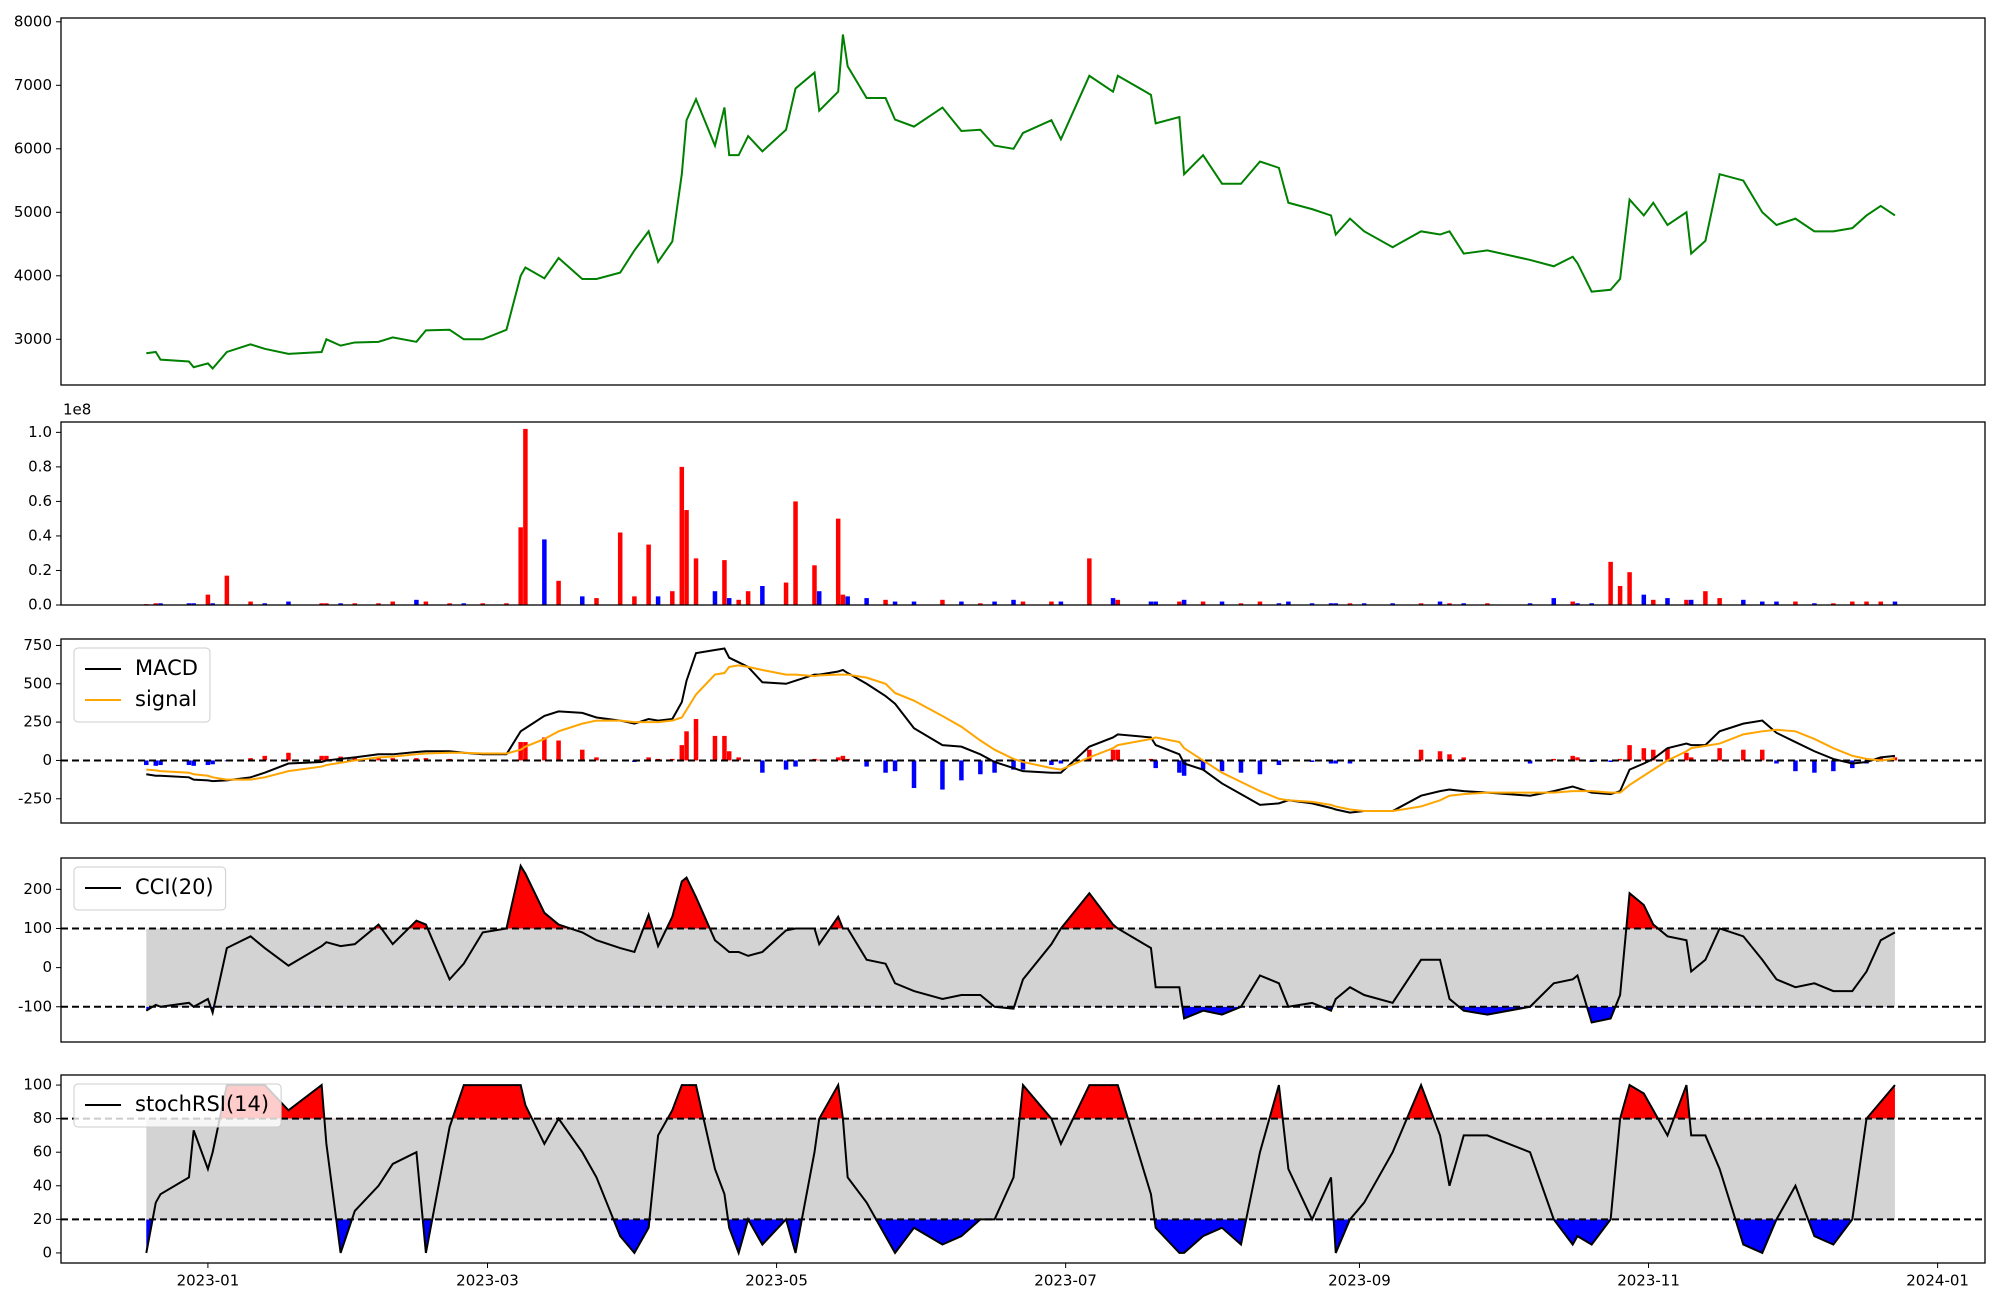 This screenshot has height=1300, width=2000. Describe the element at coordinates (776, 1281) in the screenshot. I see `x-tick-label: 2023-05` at that location.